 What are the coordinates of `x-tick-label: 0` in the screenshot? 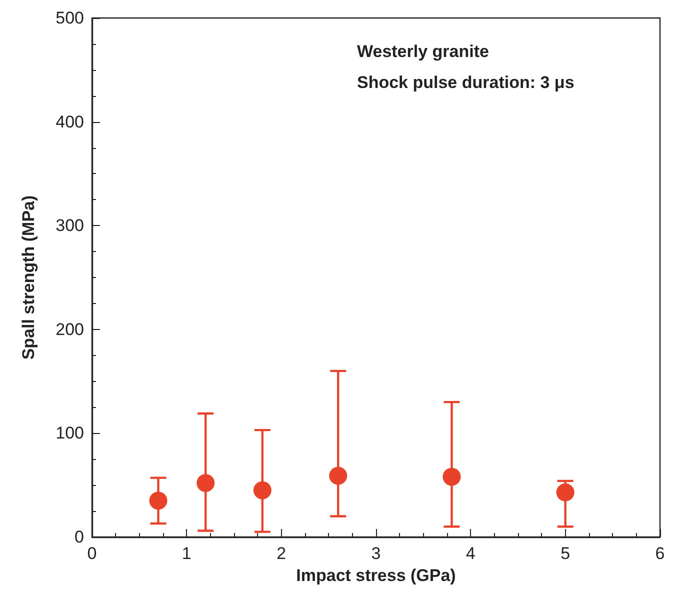 It's located at (92, 553).